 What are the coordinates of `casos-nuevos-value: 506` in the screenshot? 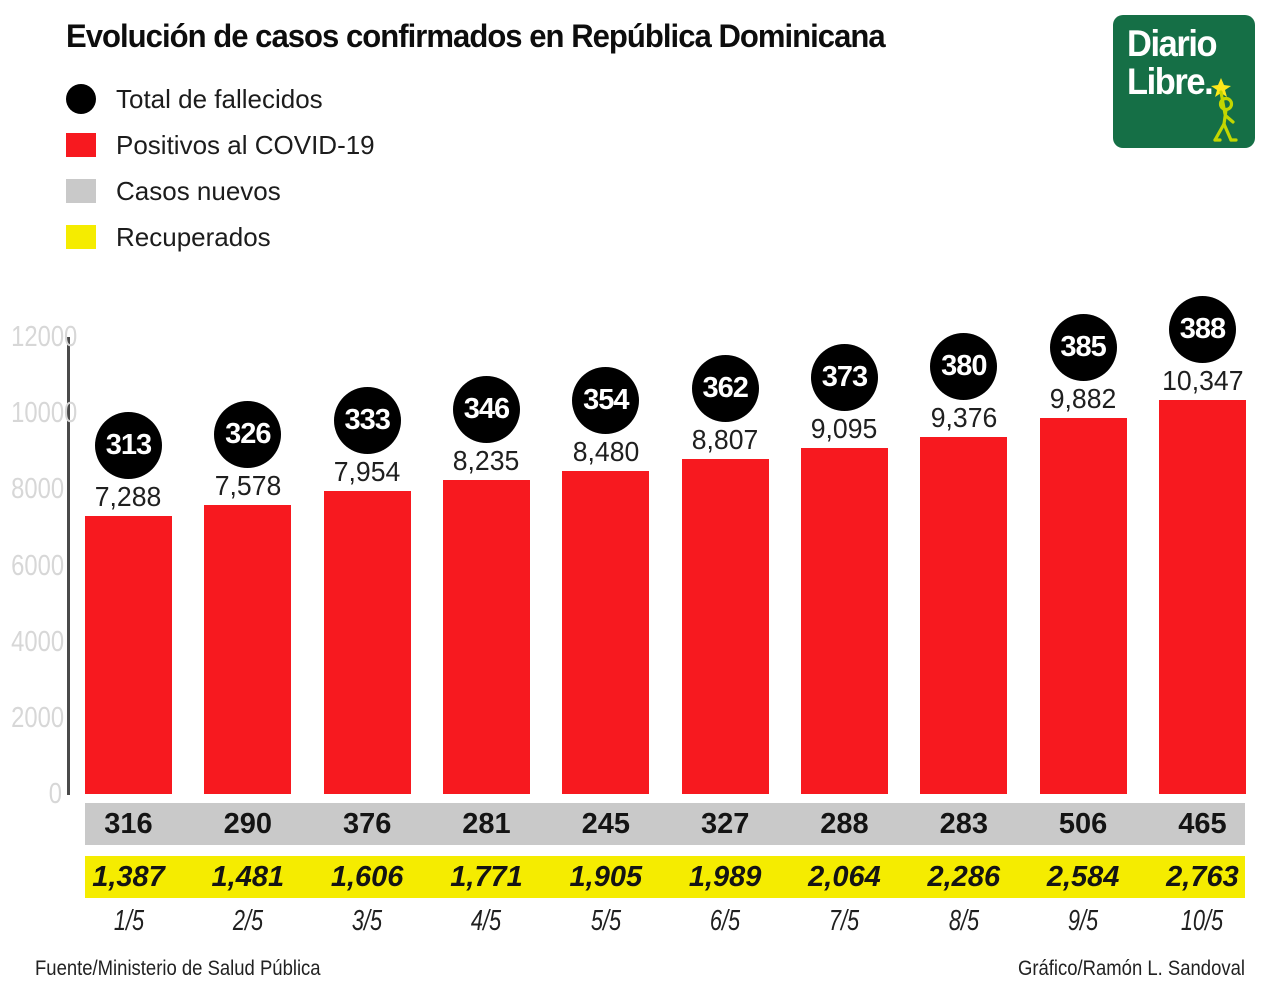 It's located at (1083, 824).